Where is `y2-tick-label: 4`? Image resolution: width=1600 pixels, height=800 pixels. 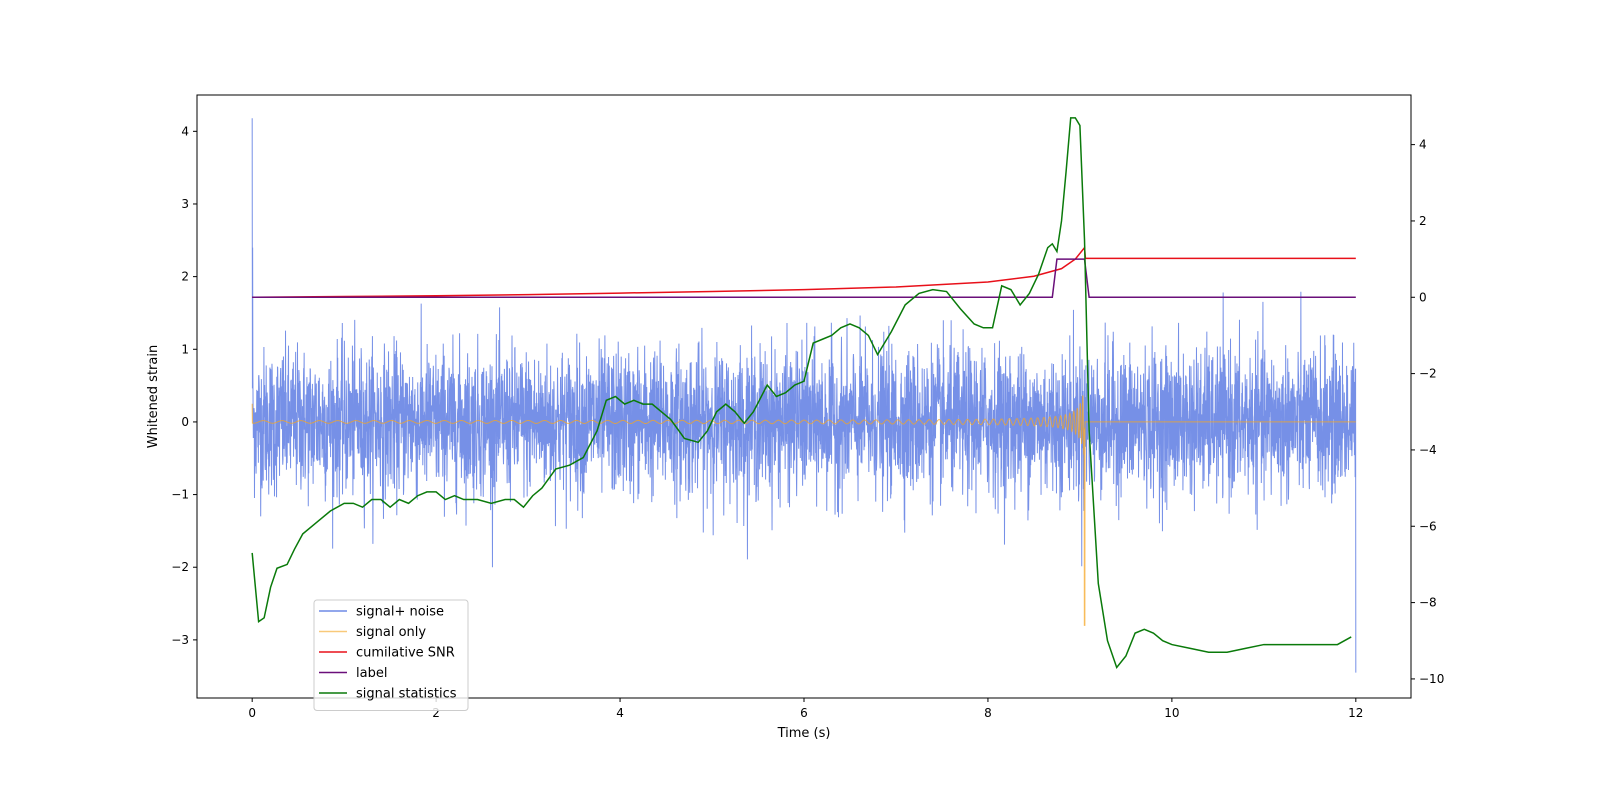
y2-tick-label: 4 is located at coordinates (1423, 145).